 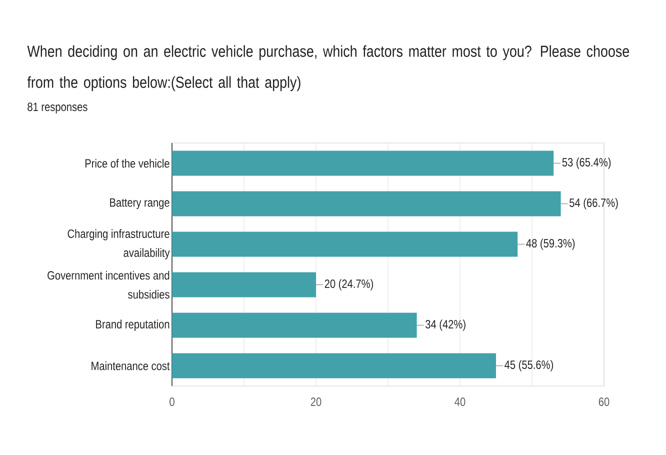 What do you see at coordinates (127, 163) in the screenshot?
I see `y-tick-label: Price of the vehicle` at bounding box center [127, 163].